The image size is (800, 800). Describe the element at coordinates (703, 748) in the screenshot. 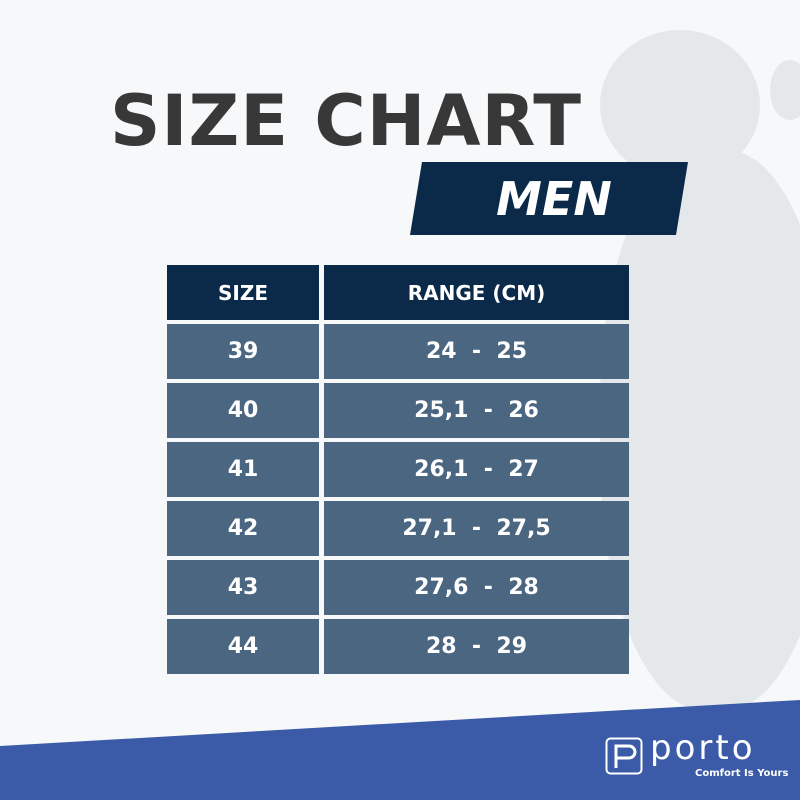

I see `brand-name: porto` at that location.